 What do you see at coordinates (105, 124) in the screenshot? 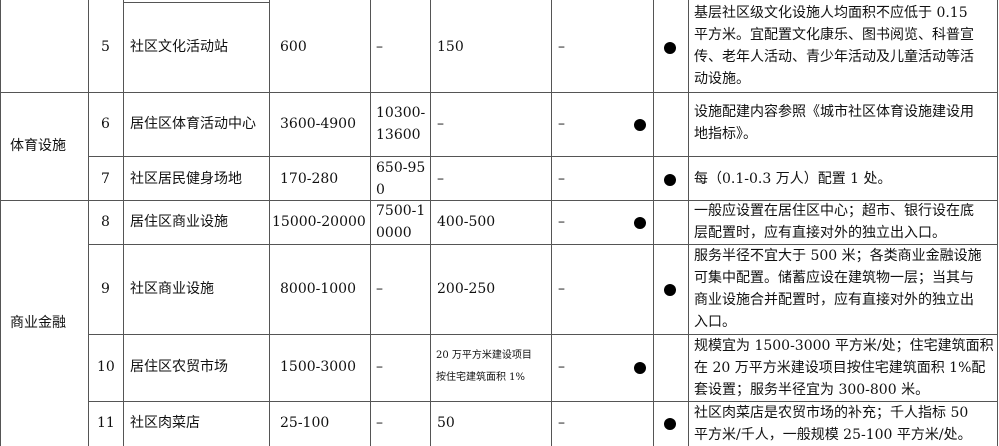
I see `row-number: 6` at bounding box center [105, 124].